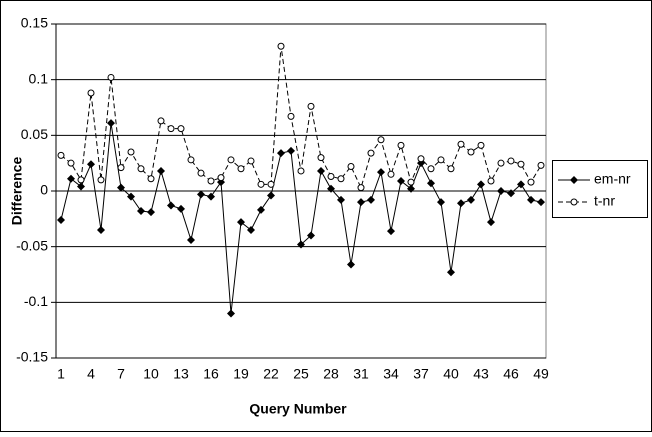 This screenshot has height=437, width=652. What do you see at coordinates (61, 374) in the screenshot?
I see `x-tick-label: 1` at bounding box center [61, 374].